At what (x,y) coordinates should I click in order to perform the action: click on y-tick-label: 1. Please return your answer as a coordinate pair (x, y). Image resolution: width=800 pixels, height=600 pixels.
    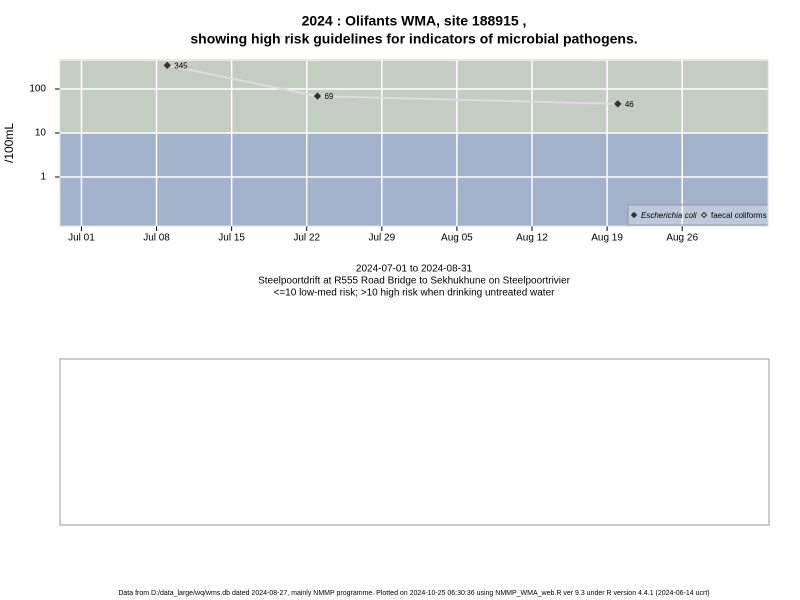
    Looking at the image, I should click on (43, 177).